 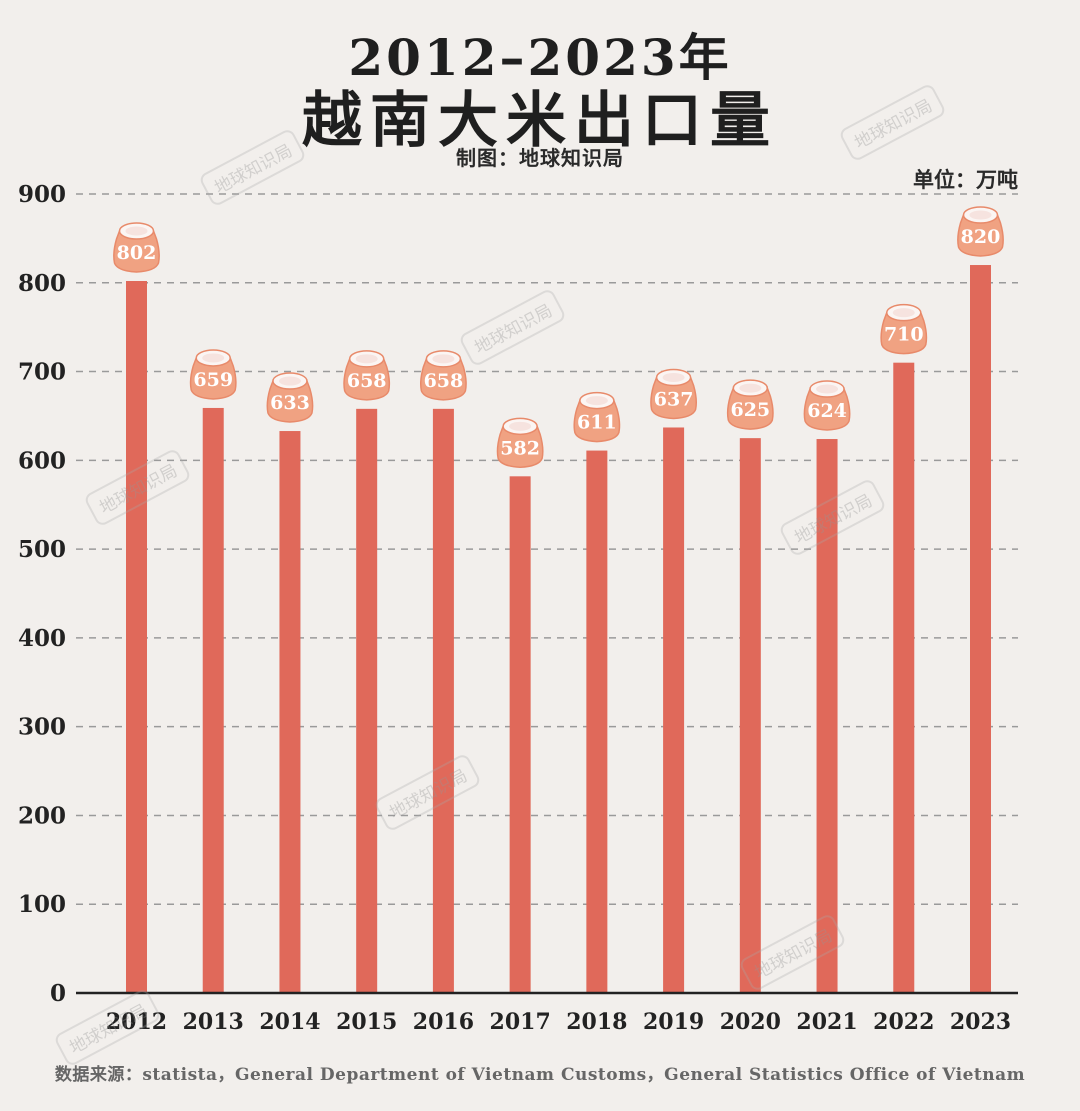 I want to click on rice-bag-2019: 637, so click(x=673, y=394).